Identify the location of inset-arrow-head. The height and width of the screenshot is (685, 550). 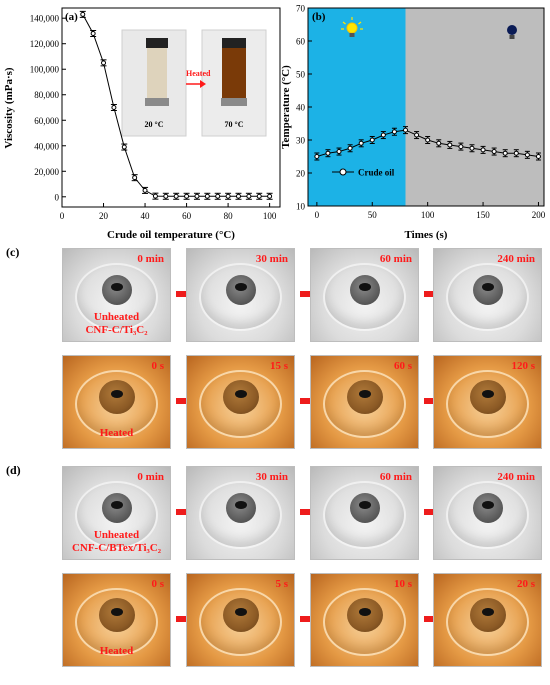
(203, 84).